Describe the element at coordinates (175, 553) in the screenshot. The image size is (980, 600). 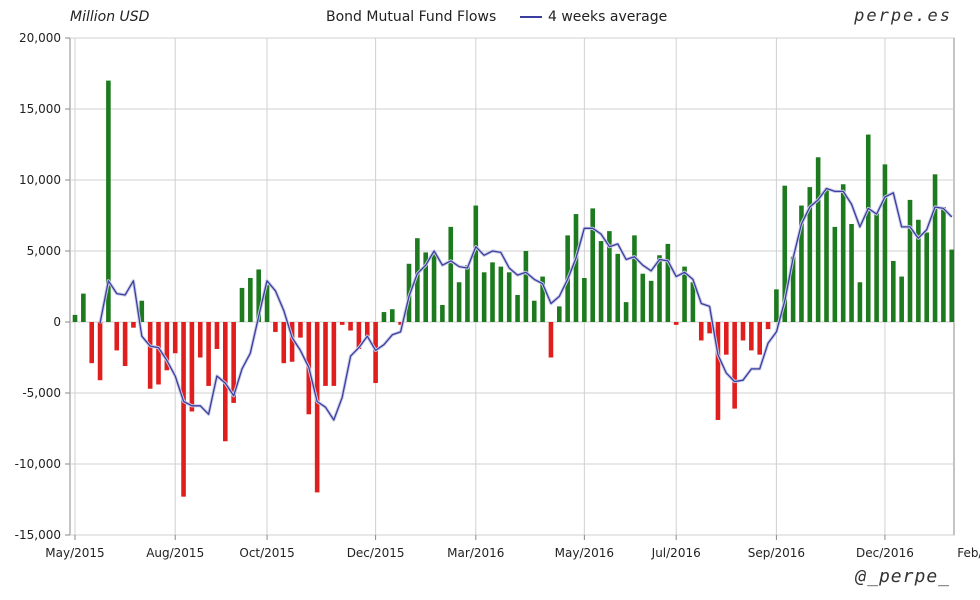
I see `x-tick-label: Aug/2015` at that location.